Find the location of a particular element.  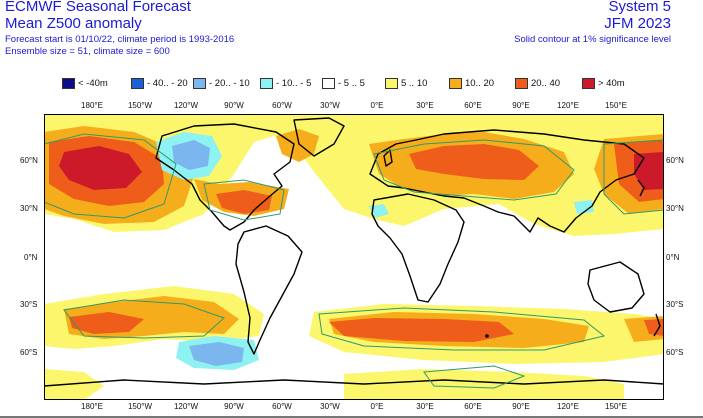

lat-tick-left: 60°N is located at coordinates (29, 160).